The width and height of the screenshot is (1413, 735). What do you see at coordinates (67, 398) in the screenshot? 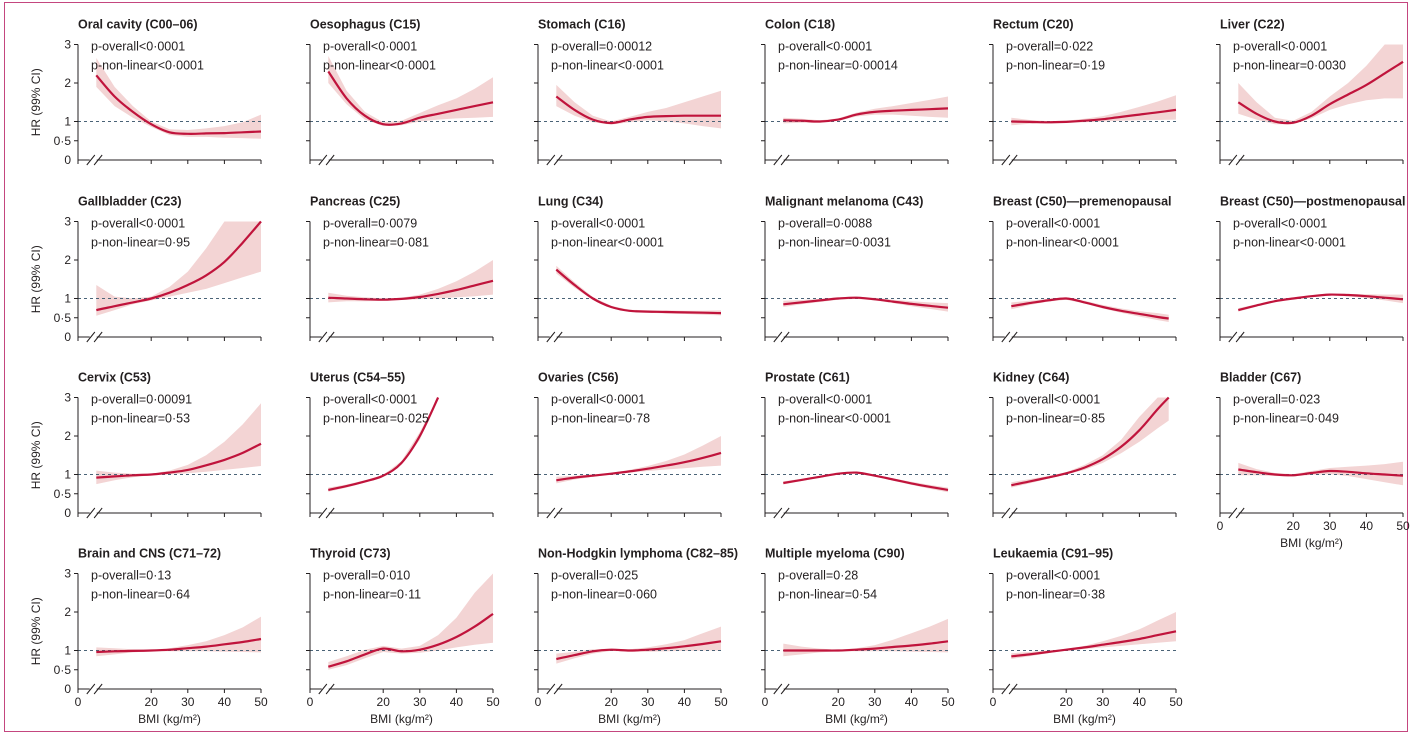
I see `y-tick-label: 3` at bounding box center [67, 398].